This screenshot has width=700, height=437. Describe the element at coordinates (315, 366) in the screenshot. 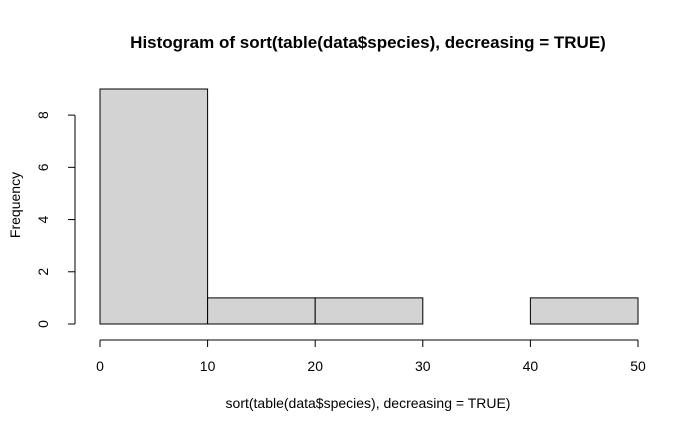

I see `x-axis-tick-label-3: 20` at that location.